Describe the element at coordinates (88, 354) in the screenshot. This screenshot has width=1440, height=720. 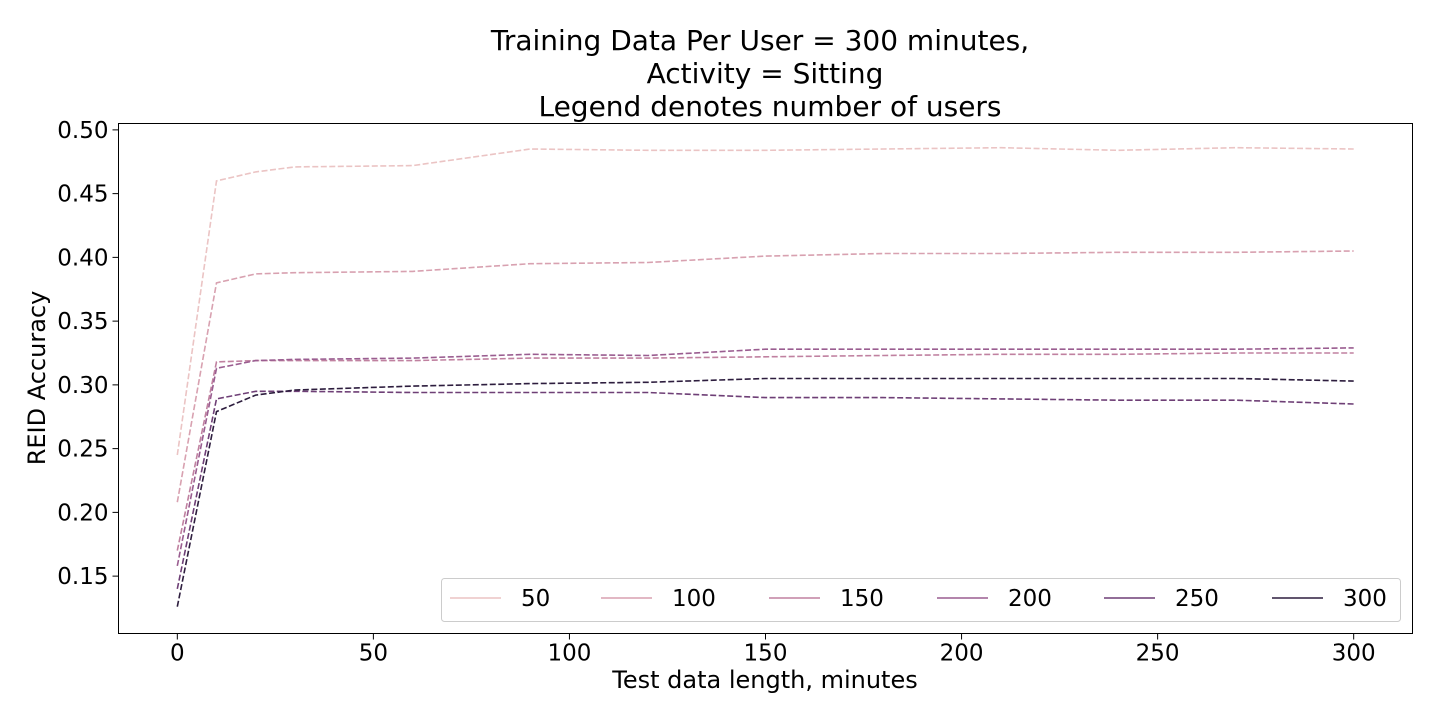
I see `y-axis-ticks: 0.15 0.20 0.25 0.30 0.35 0.40 0.45 0.50` at that location.